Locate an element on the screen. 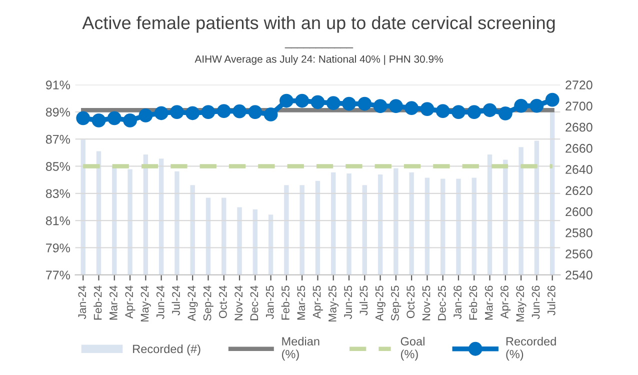  legend-label: Recorded (%) is located at coordinates (531, 348).